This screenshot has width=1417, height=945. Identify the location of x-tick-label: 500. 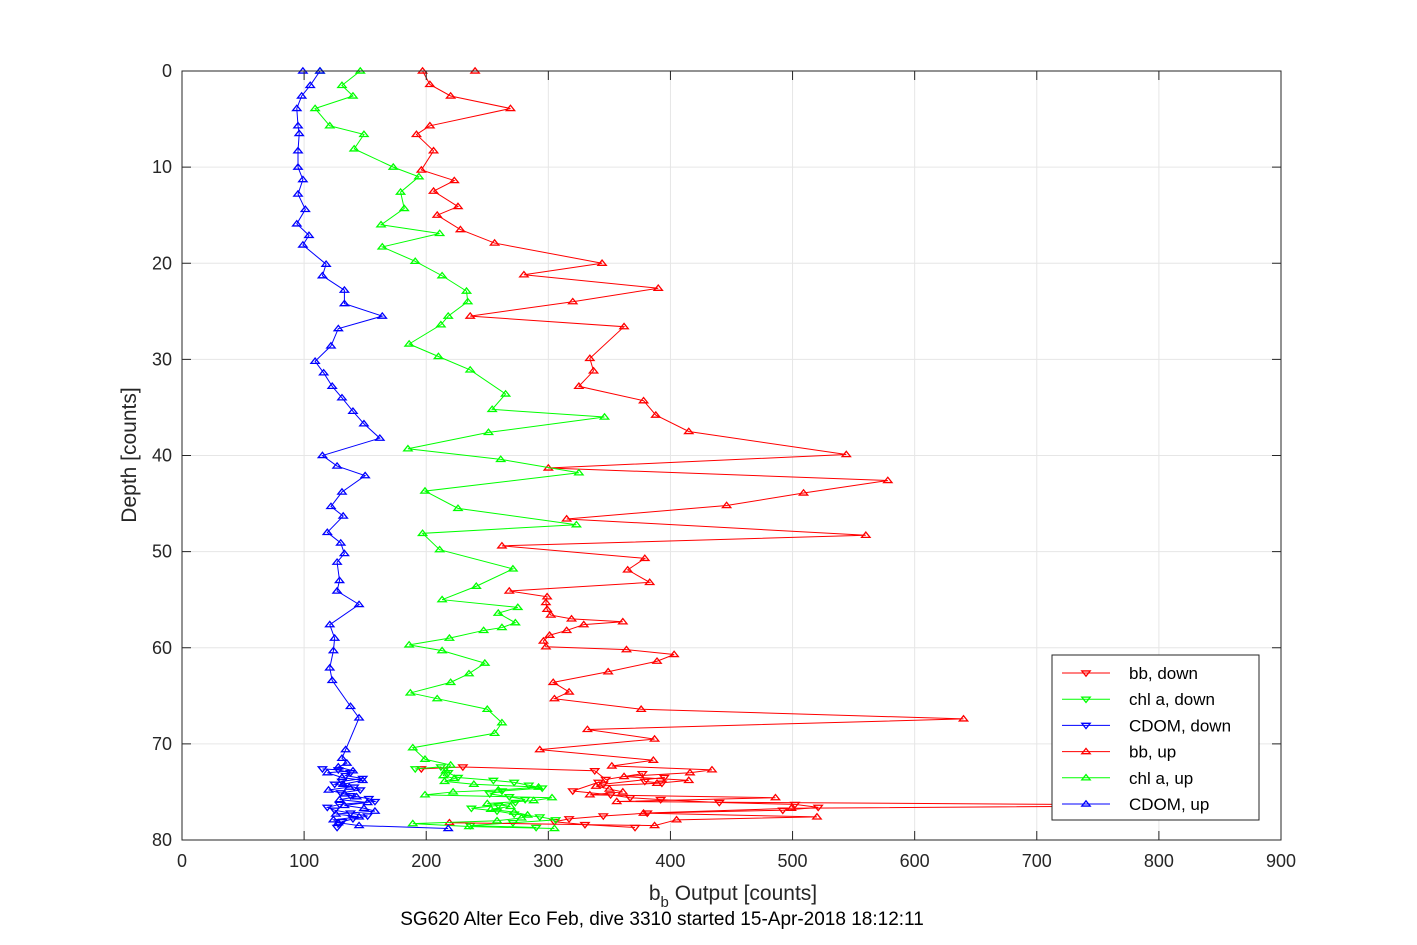
(793, 861).